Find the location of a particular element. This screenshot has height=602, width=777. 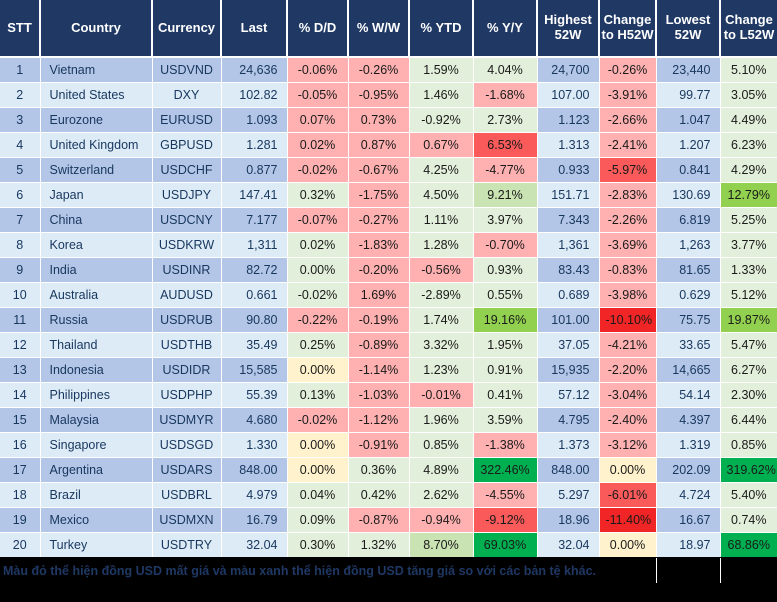

cell-currency: USDBRL is located at coordinates (186, 495).